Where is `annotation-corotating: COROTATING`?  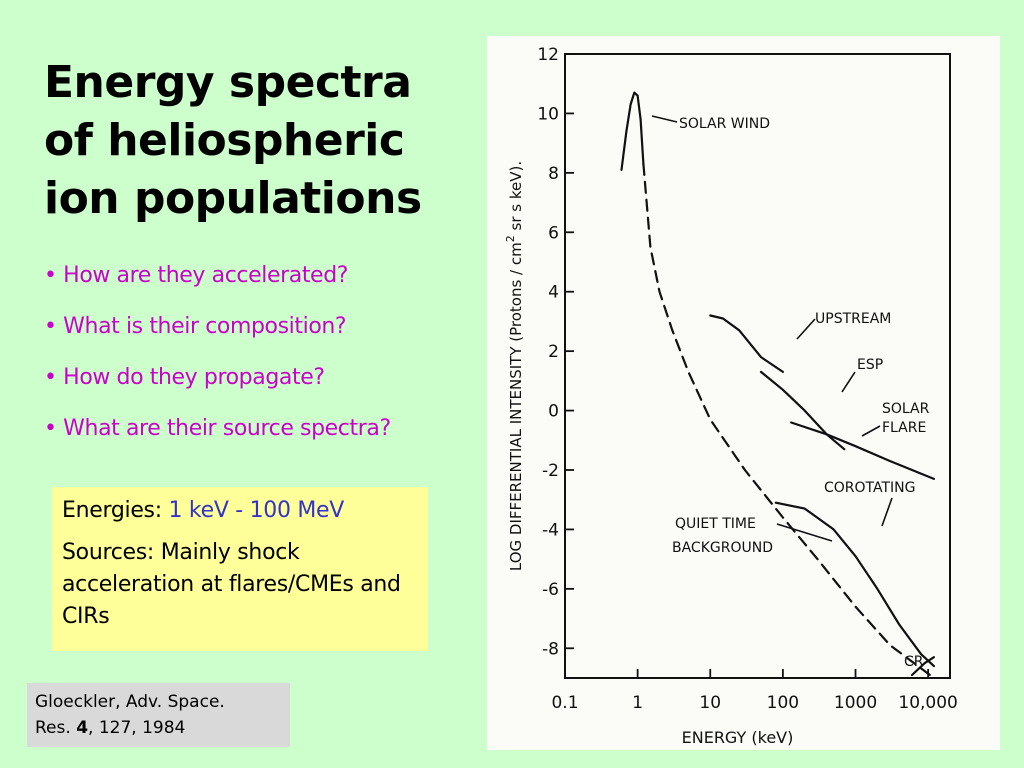 annotation-corotating: COROTATING is located at coordinates (870, 488).